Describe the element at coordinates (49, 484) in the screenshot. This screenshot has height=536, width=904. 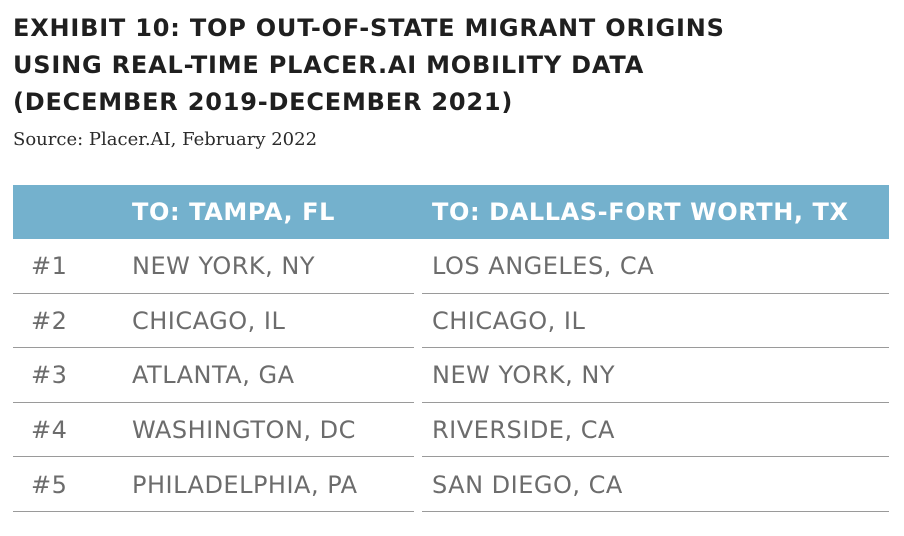
I see `rank-cell: #5` at that location.